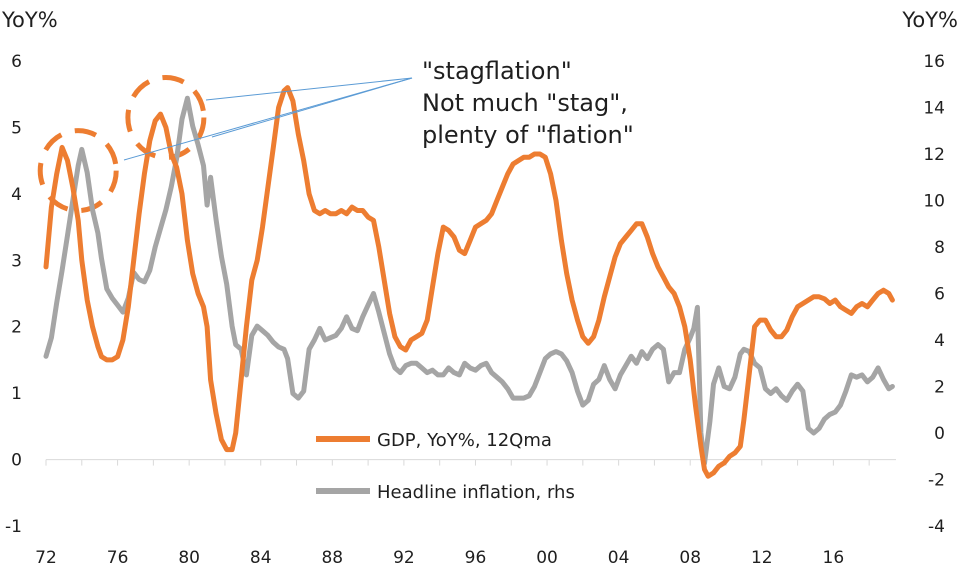 This screenshot has width=960, height=576. I want to click on x-tick-label: 04, so click(619, 558).